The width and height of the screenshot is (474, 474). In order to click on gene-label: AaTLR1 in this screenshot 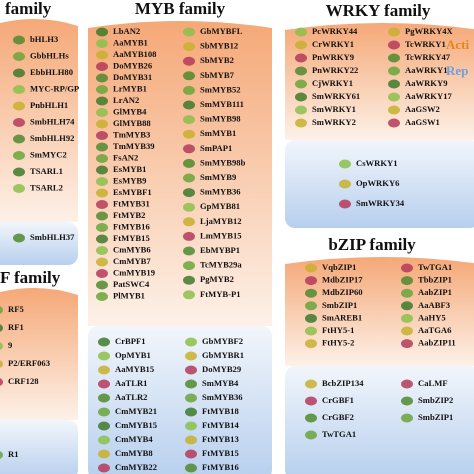, I will do `click(131, 383)`.